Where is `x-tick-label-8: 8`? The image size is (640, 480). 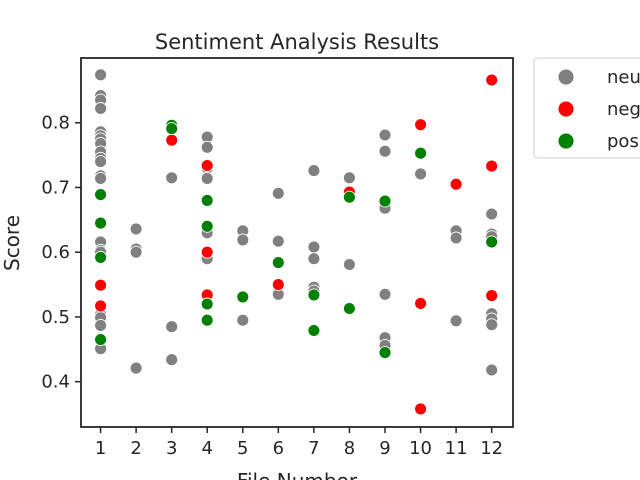 x-tick-label-8: 8 is located at coordinates (349, 448).